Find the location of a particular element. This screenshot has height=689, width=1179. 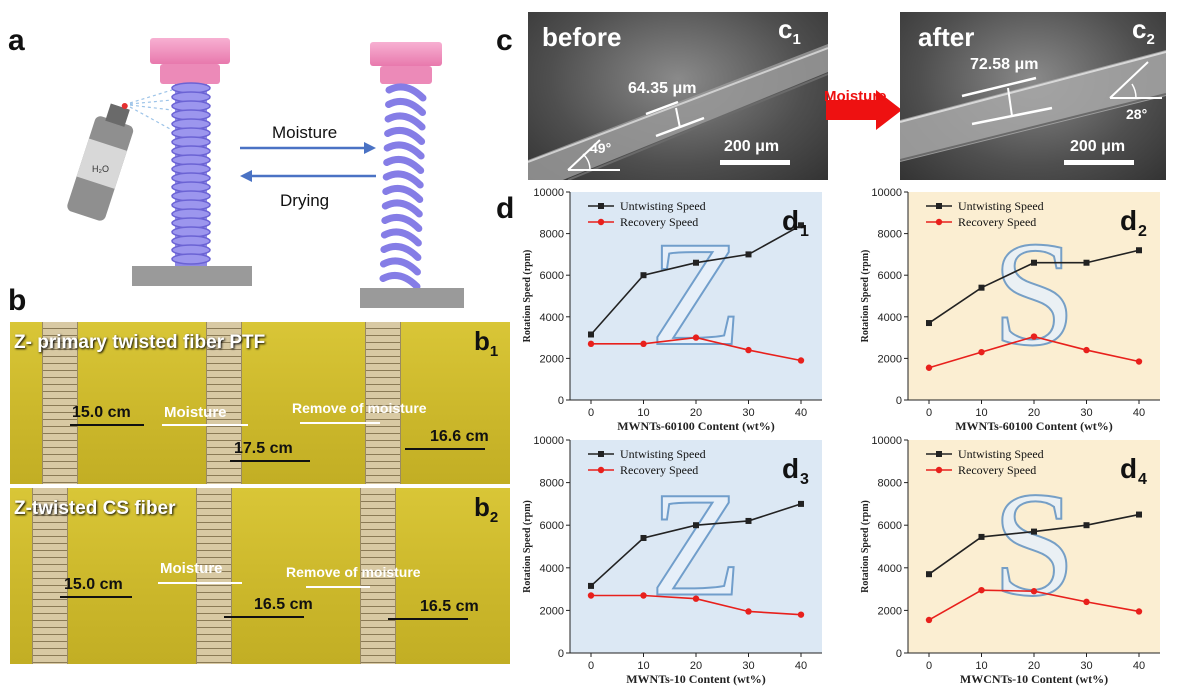

left-cap is located at coordinates (190, 51).